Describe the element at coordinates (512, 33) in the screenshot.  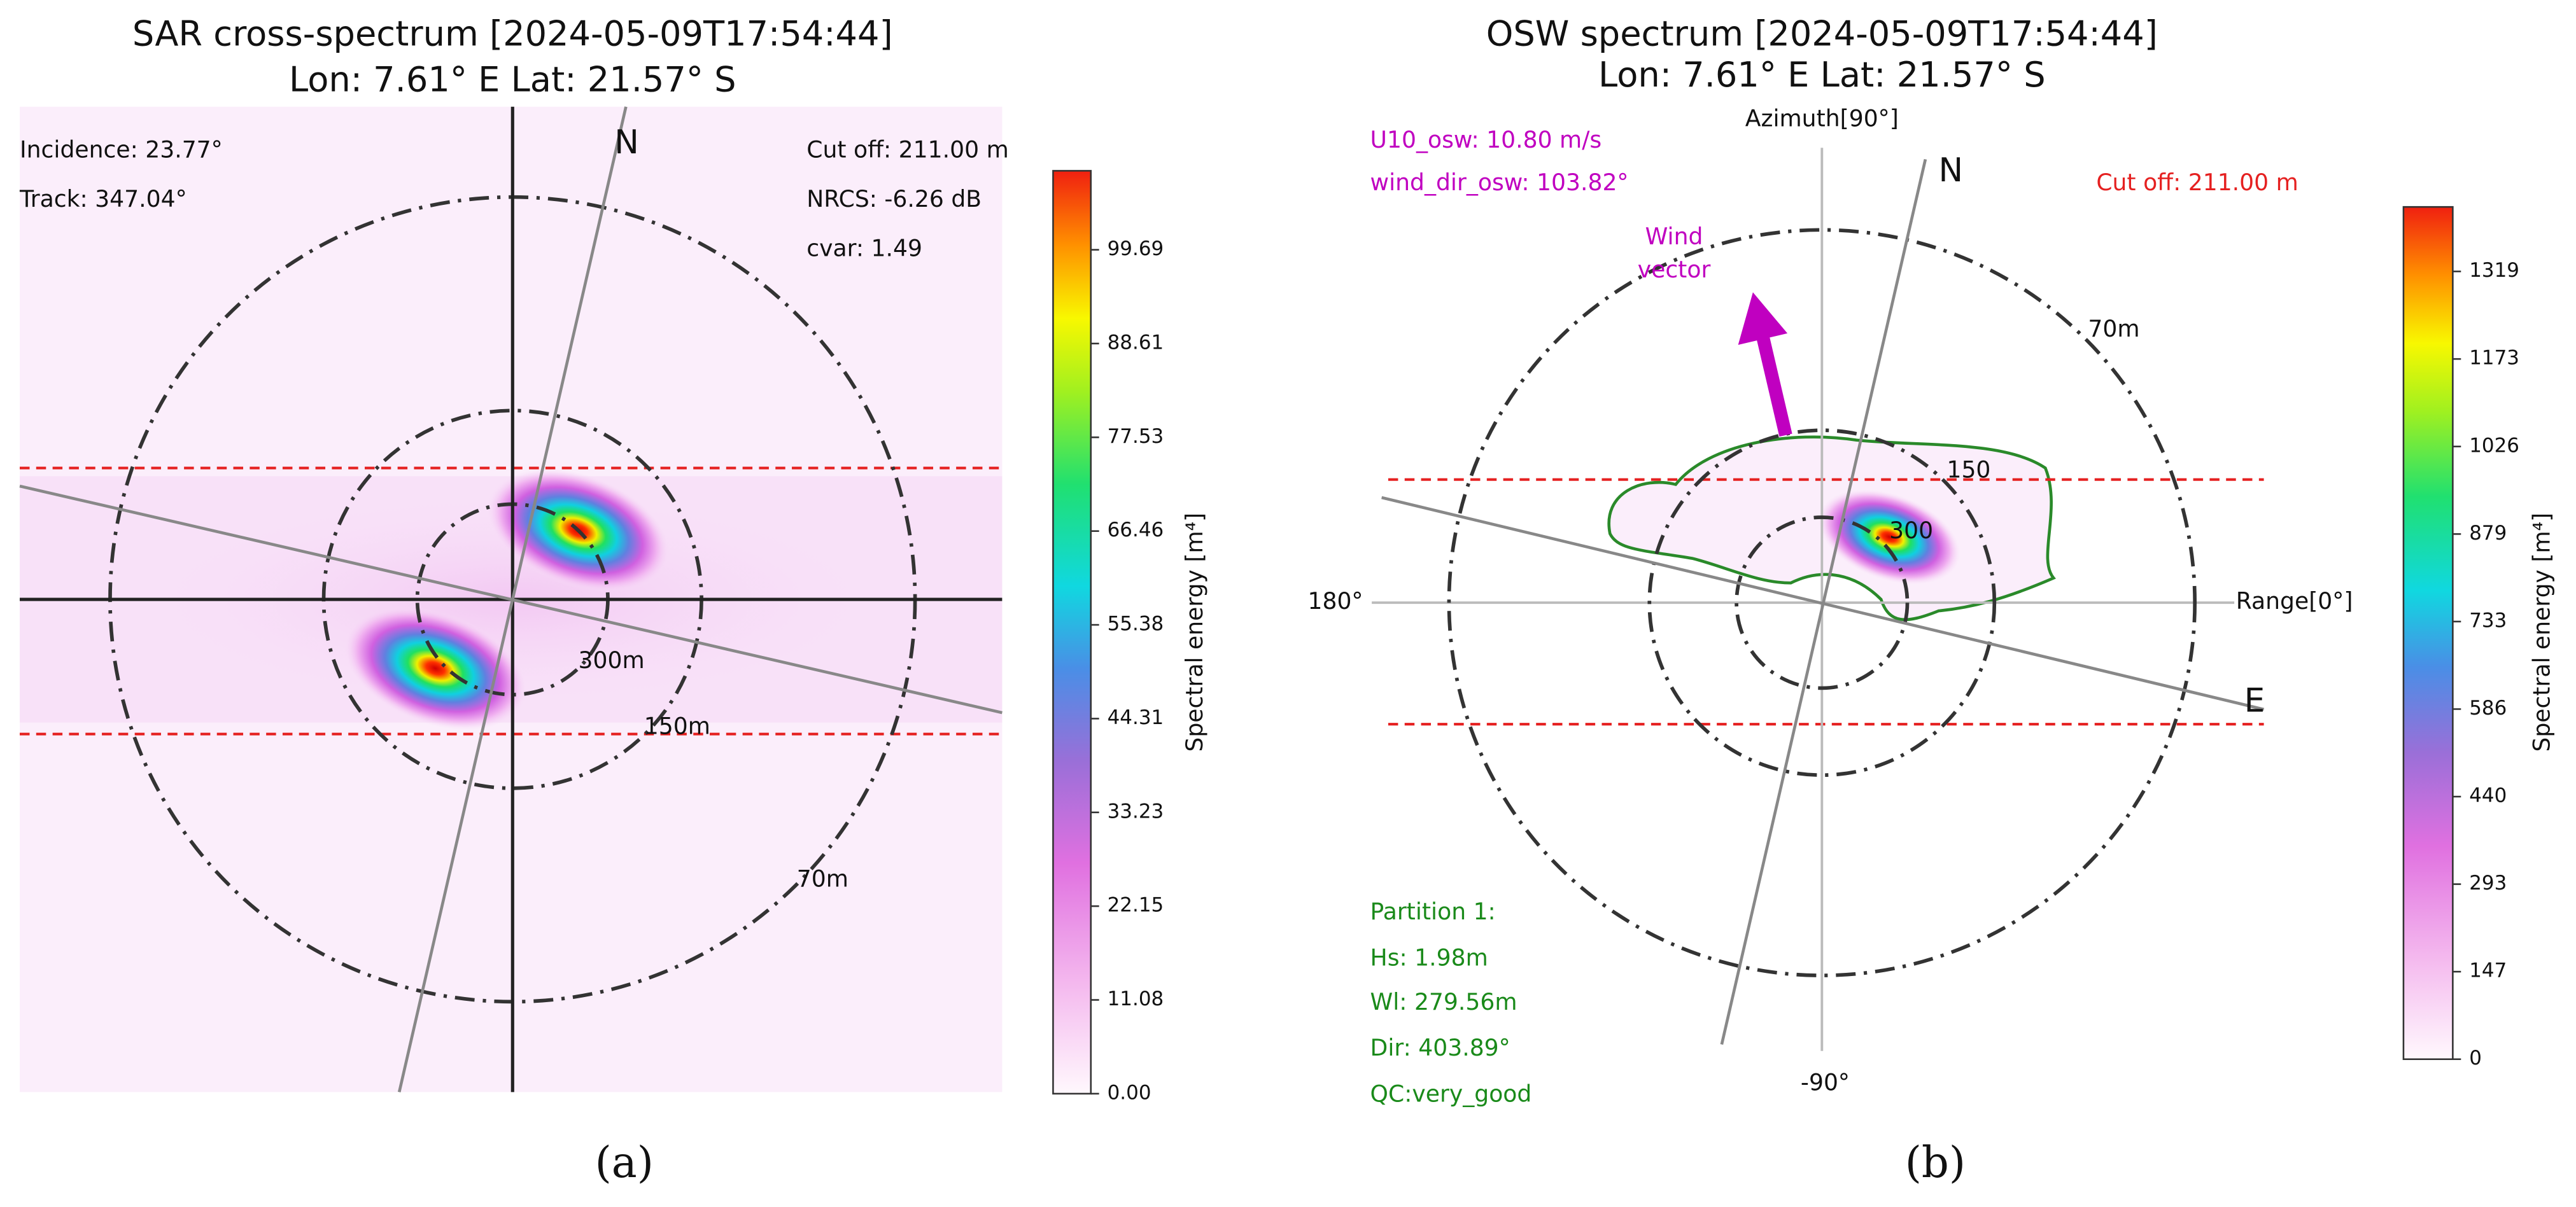
I see `title: SAR cross-spectrum [2024-05-09T17:54:44]` at that location.